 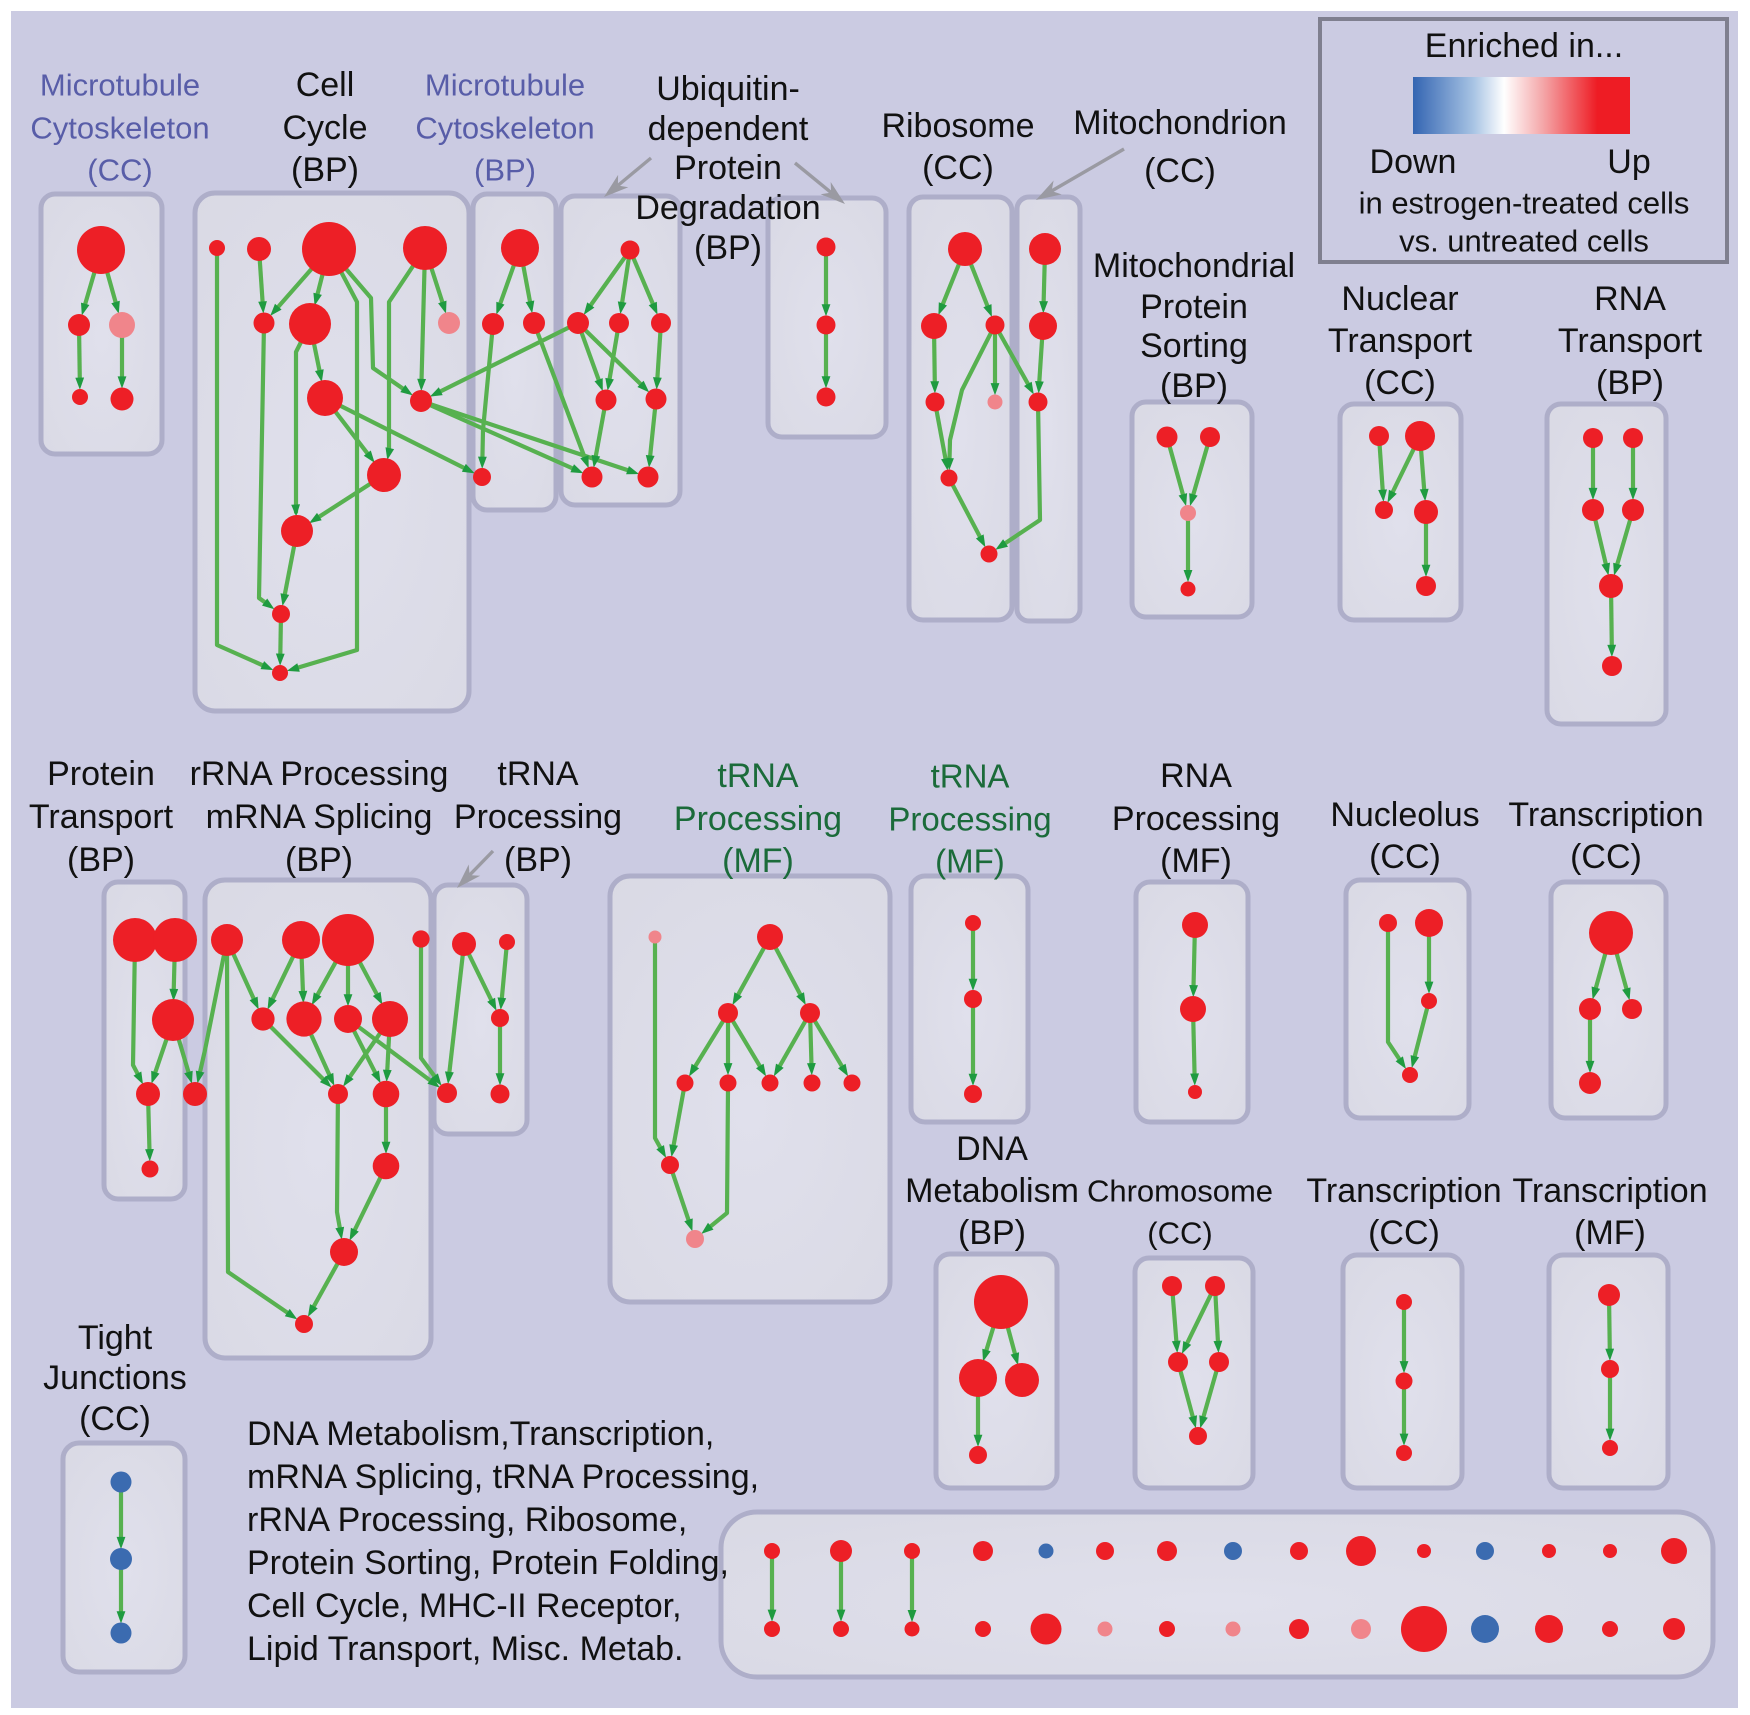 I want to click on svg-text: Metabolism, so click(x=992, y=1191).